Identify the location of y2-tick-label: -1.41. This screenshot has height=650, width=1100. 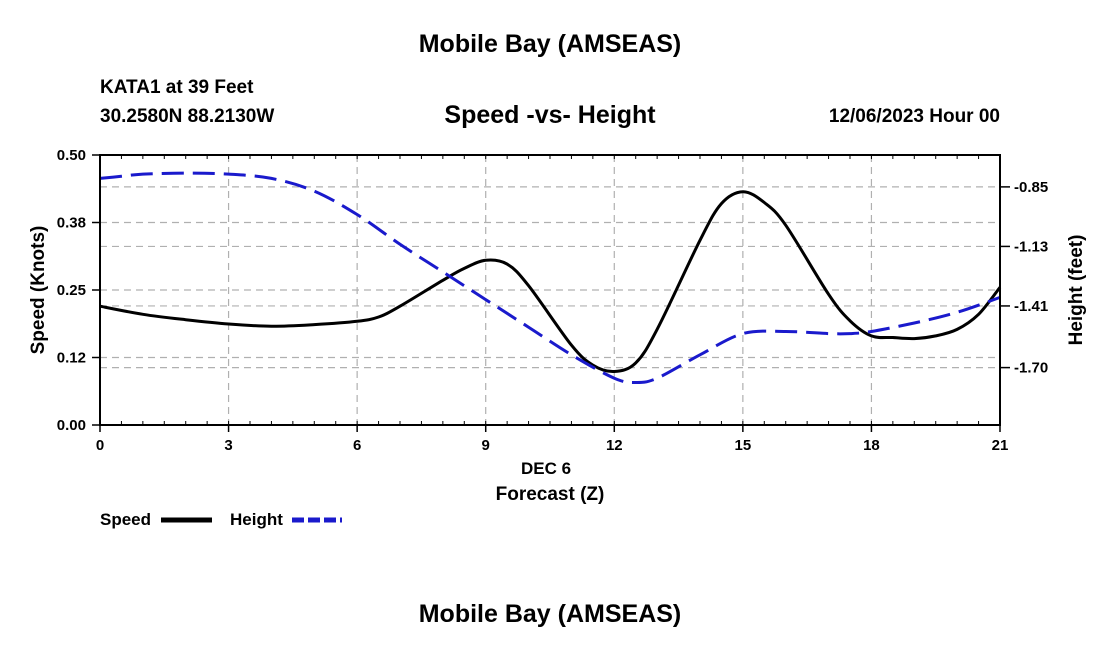
(1031, 306).